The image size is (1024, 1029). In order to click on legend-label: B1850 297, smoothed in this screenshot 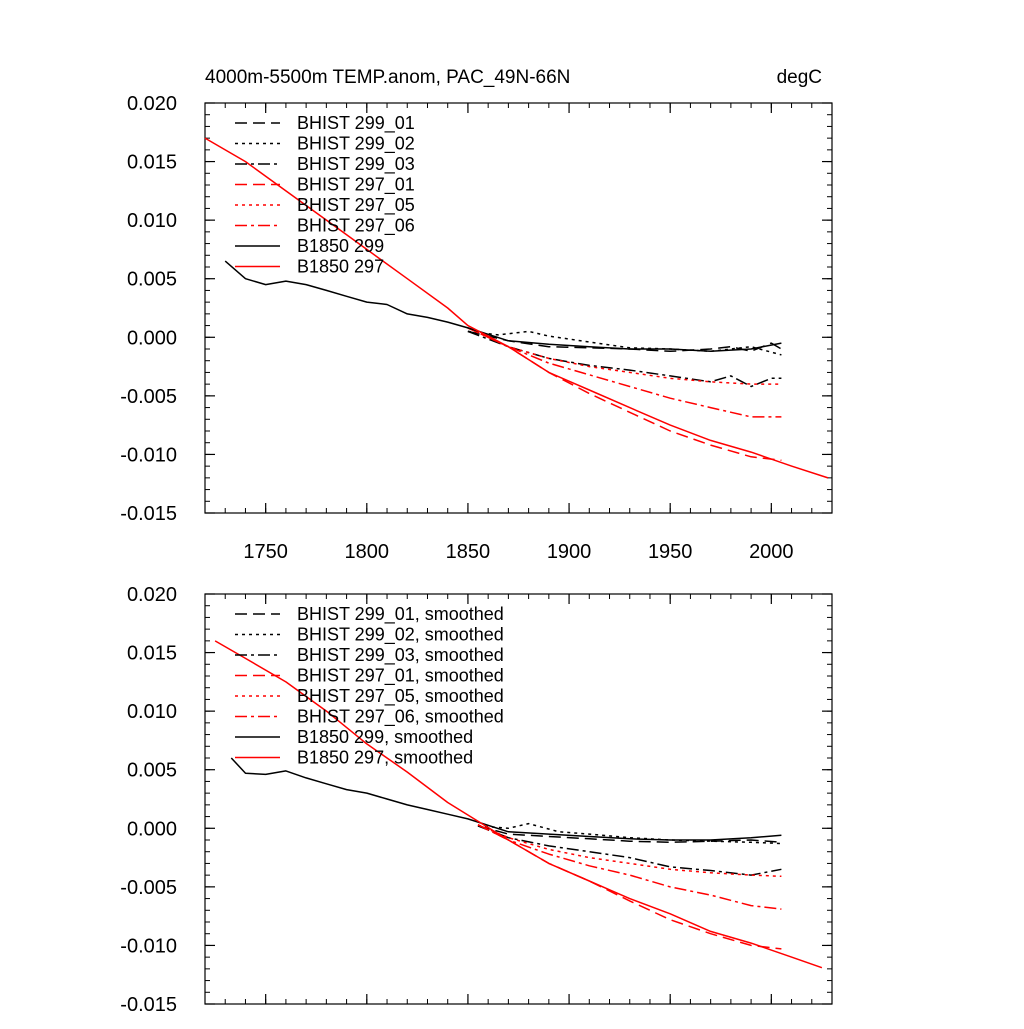, I will do `click(385, 758)`.